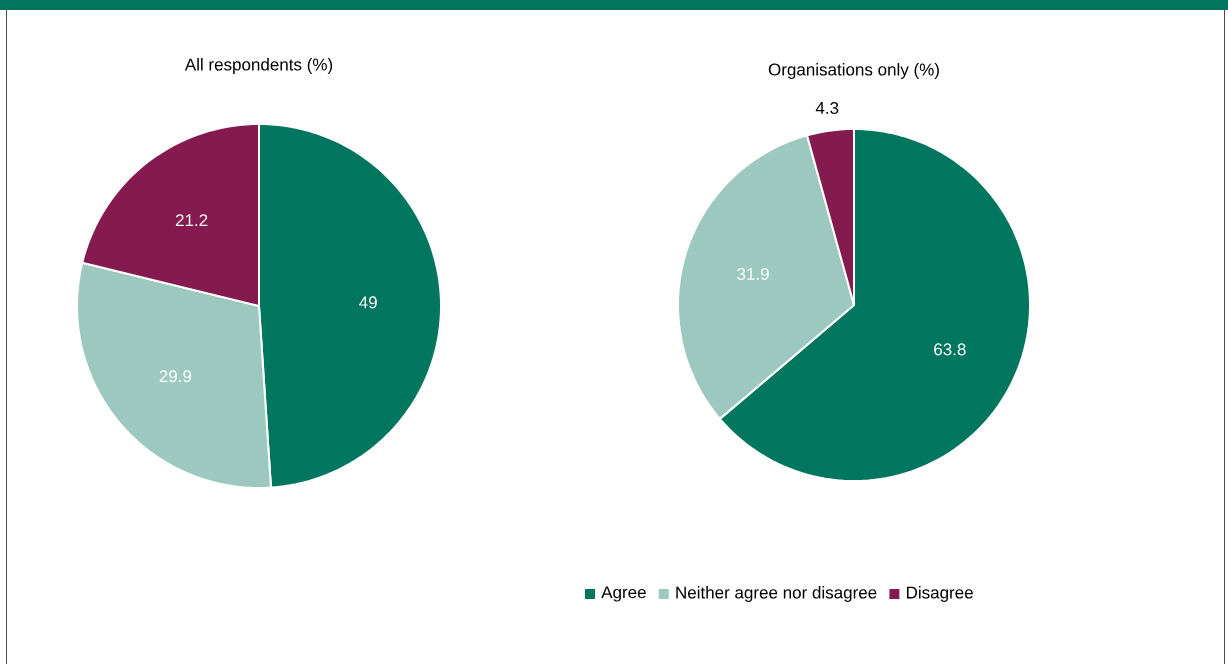 The width and height of the screenshot is (1228, 664). I want to click on data-label: 4.3, so click(827, 107).